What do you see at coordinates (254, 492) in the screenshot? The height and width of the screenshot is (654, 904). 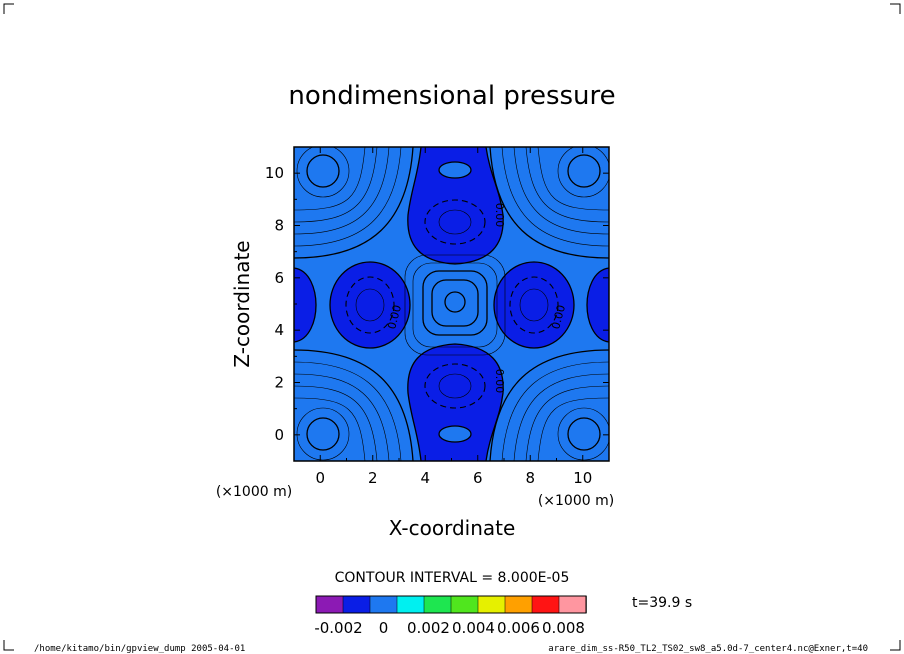 I see `x-unit-left: (×1000 m)` at bounding box center [254, 492].